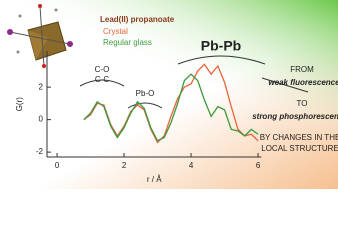 The image size is (338, 240). Describe the element at coordinates (302, 69) in the screenshot. I see `annotation: FROM` at that location.